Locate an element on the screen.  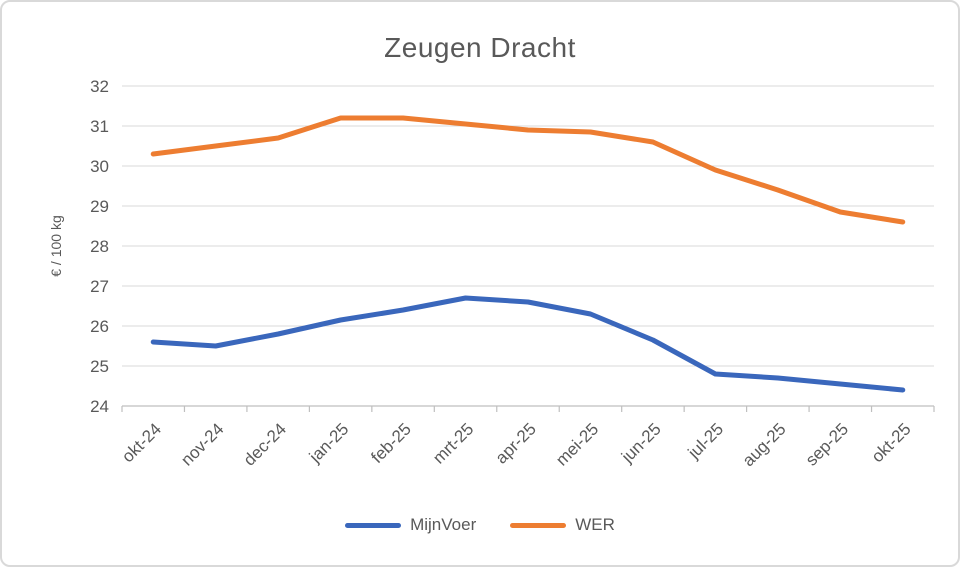
y-tick-label: 24 is located at coordinates (99, 406).